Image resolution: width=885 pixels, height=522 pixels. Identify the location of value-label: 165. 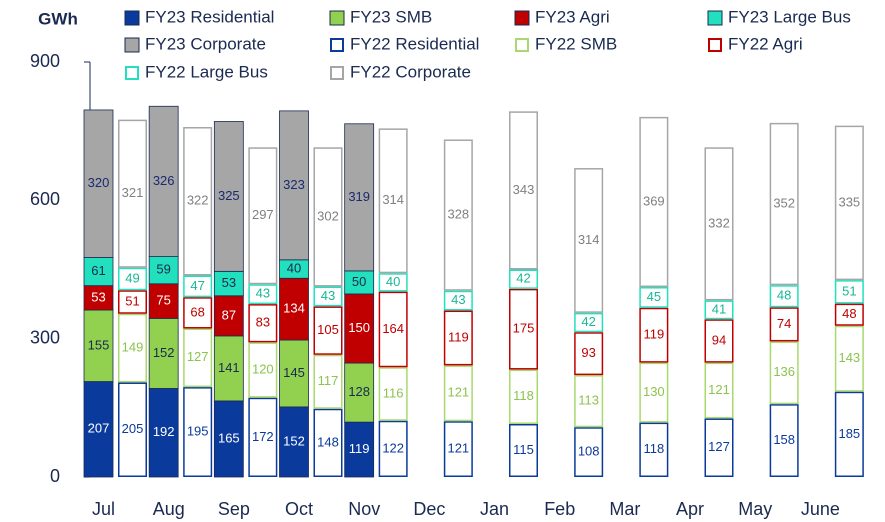
(229, 437).